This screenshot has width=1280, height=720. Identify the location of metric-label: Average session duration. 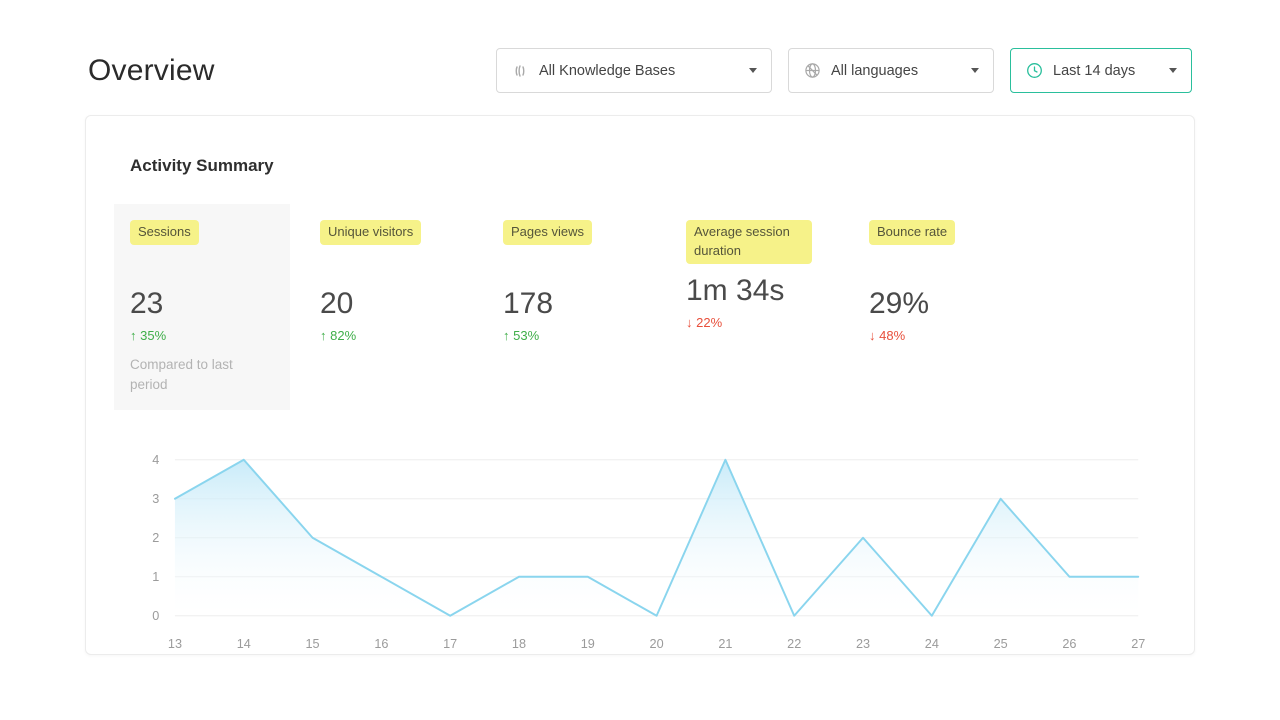
(749, 242).